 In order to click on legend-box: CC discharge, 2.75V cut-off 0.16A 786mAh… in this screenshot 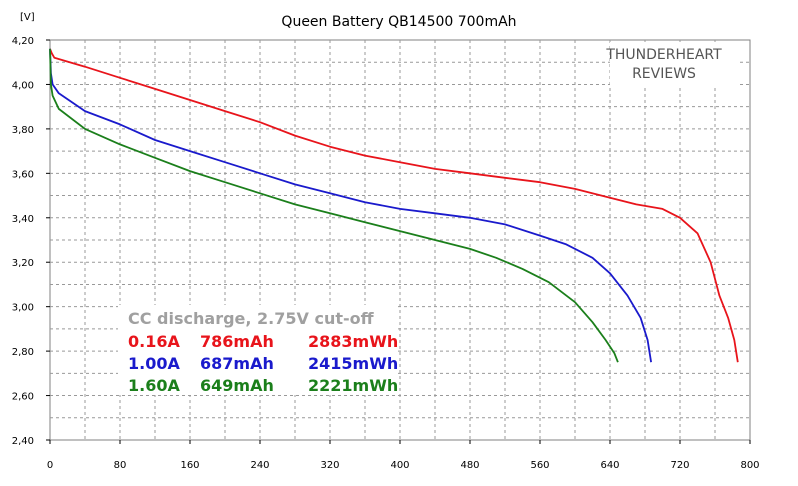, I will do `click(258, 350)`.